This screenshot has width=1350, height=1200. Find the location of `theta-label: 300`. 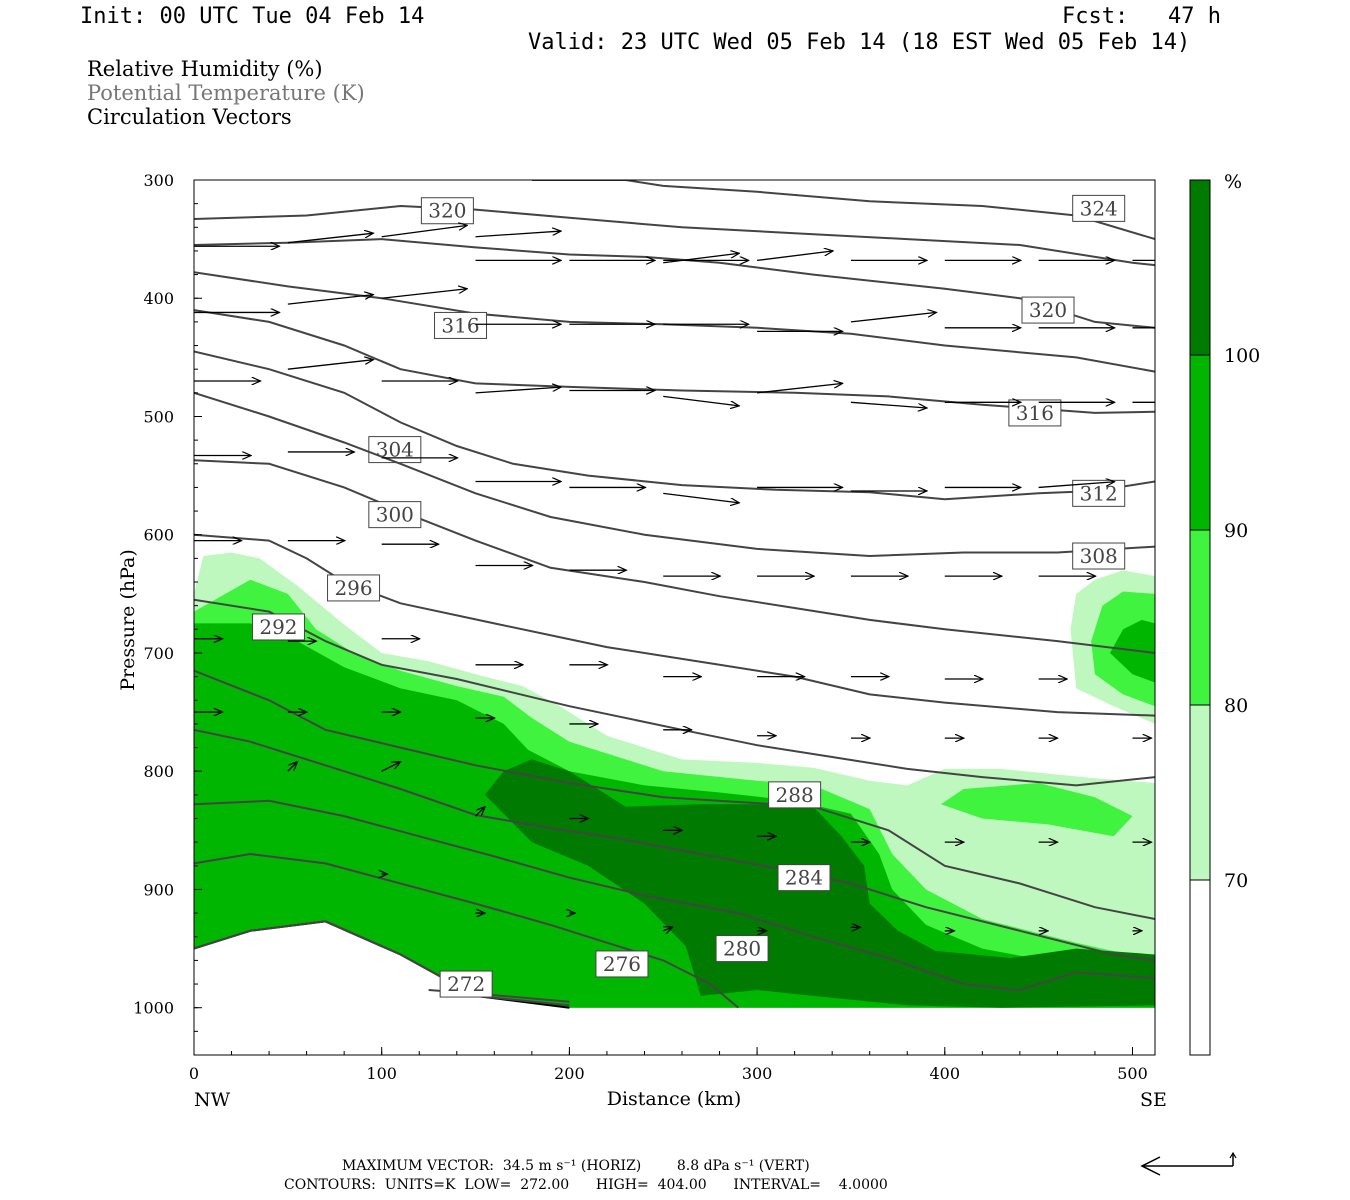

theta-label: 300 is located at coordinates (395, 515).